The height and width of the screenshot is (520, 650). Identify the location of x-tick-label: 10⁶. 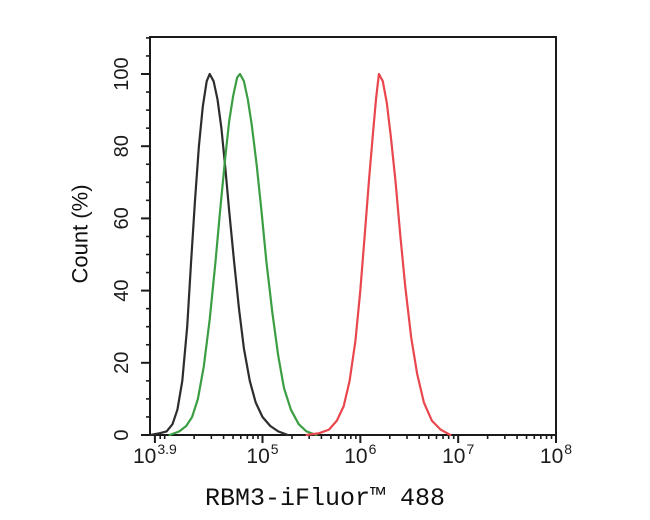
(360, 454).